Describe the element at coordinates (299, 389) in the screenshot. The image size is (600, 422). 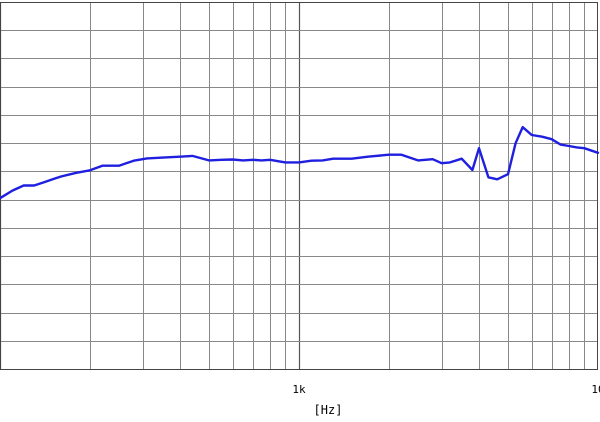
I see `x-tick-label: 1k` at that location.